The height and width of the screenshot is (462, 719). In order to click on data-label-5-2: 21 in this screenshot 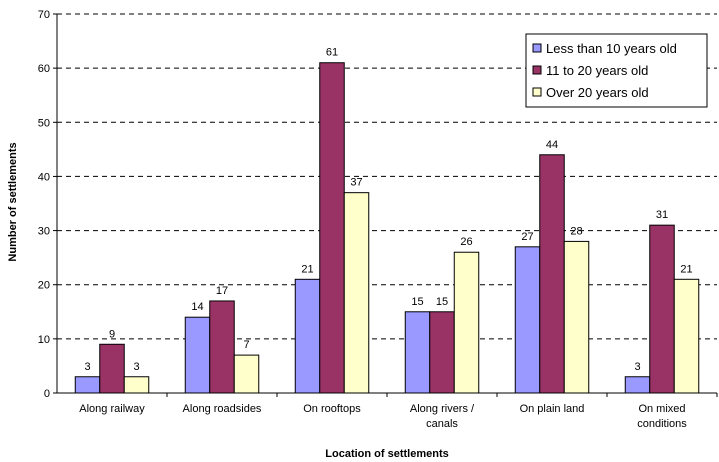, I will do `click(686, 269)`.